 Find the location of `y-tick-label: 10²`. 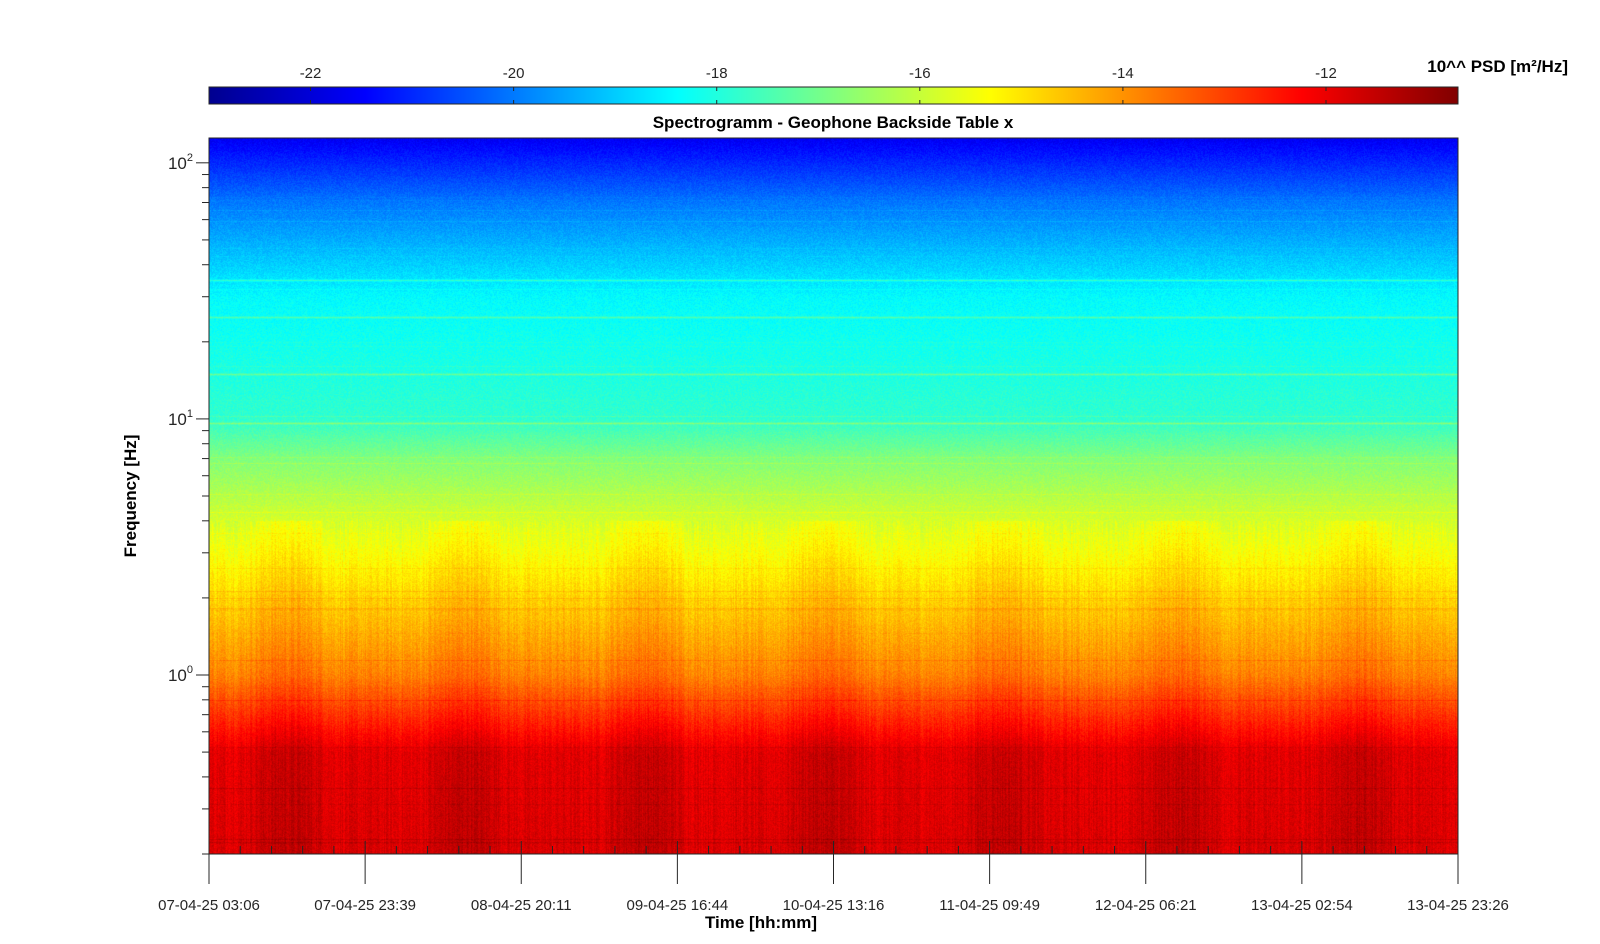

y-tick-label: 10² is located at coordinates (180, 162).